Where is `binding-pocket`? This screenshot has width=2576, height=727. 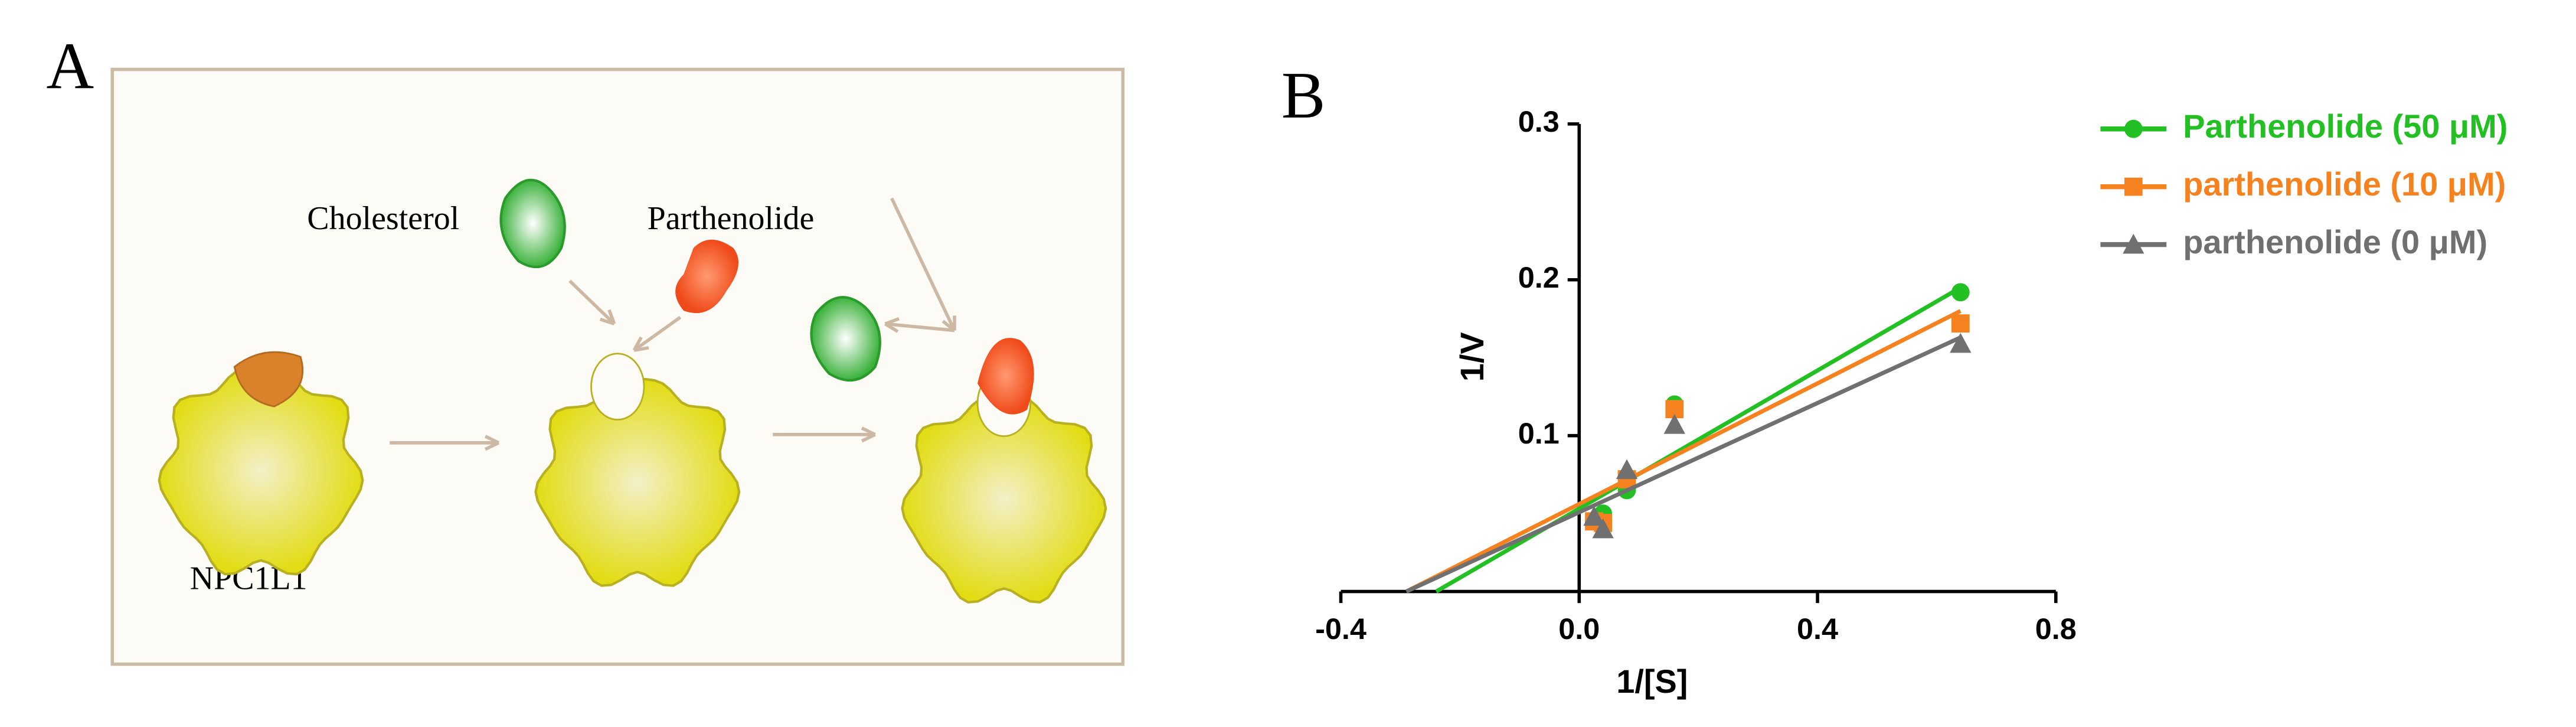 binding-pocket is located at coordinates (617, 387).